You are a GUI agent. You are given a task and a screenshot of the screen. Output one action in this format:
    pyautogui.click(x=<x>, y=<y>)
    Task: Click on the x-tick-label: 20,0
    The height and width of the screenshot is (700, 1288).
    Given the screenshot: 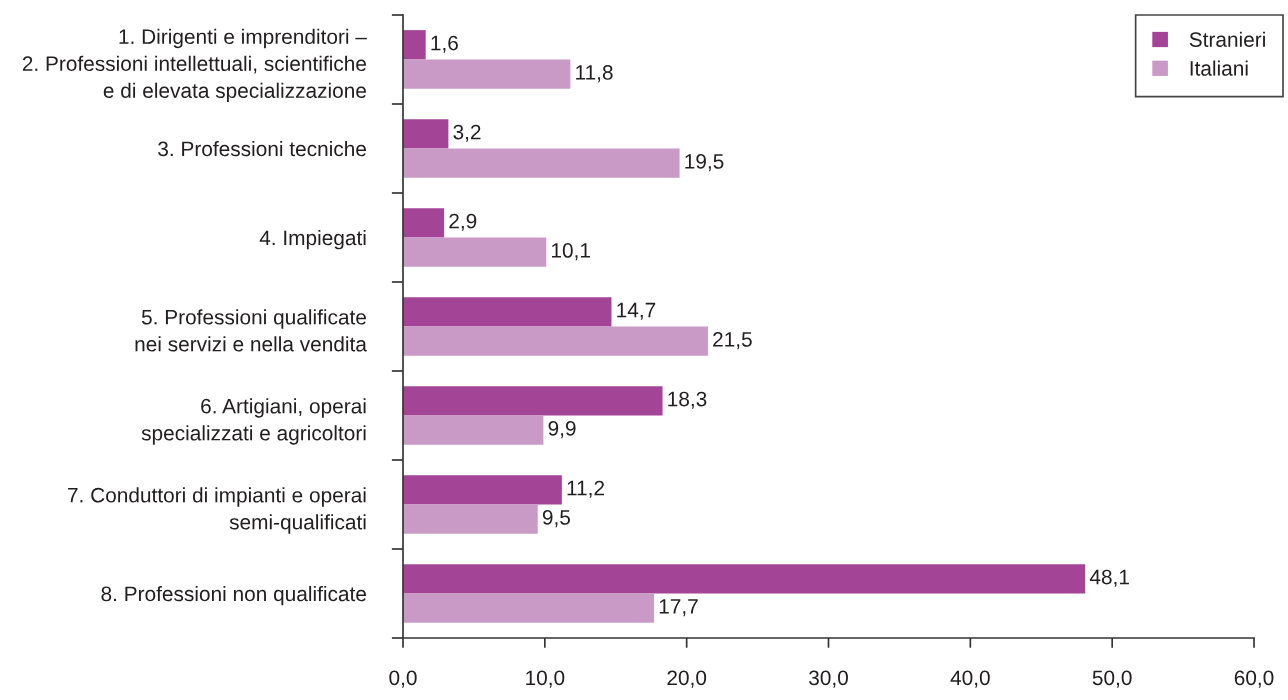 What is the action you would take?
    pyautogui.click(x=687, y=679)
    